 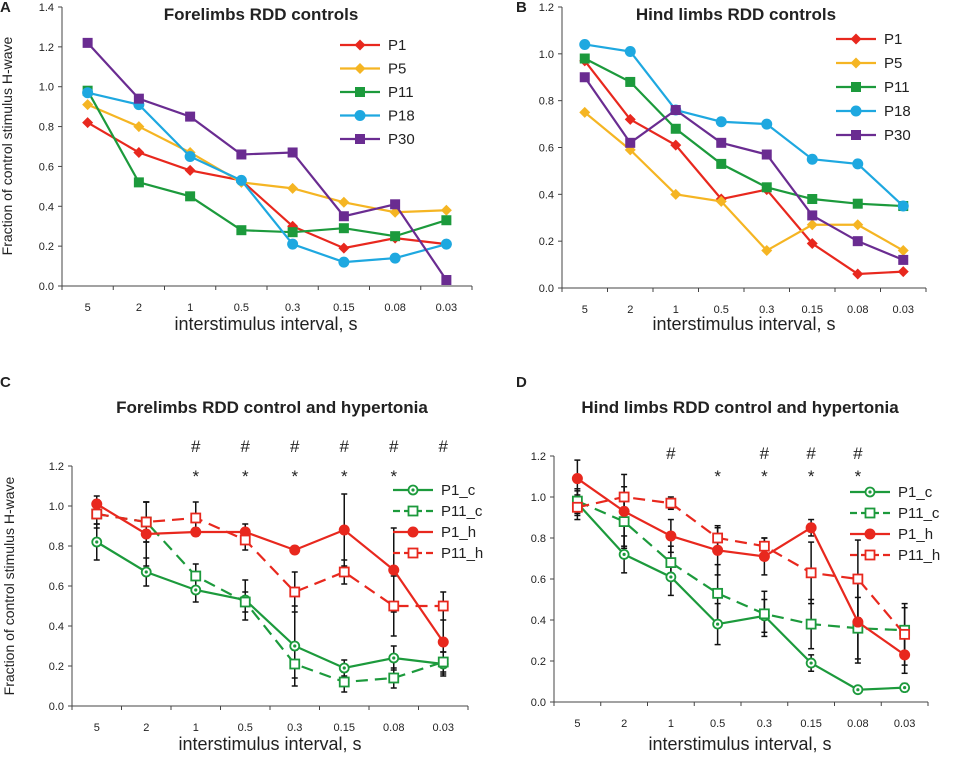 I want to click on legend: P1 P5 P11 P18 P30, so click(x=873, y=87).